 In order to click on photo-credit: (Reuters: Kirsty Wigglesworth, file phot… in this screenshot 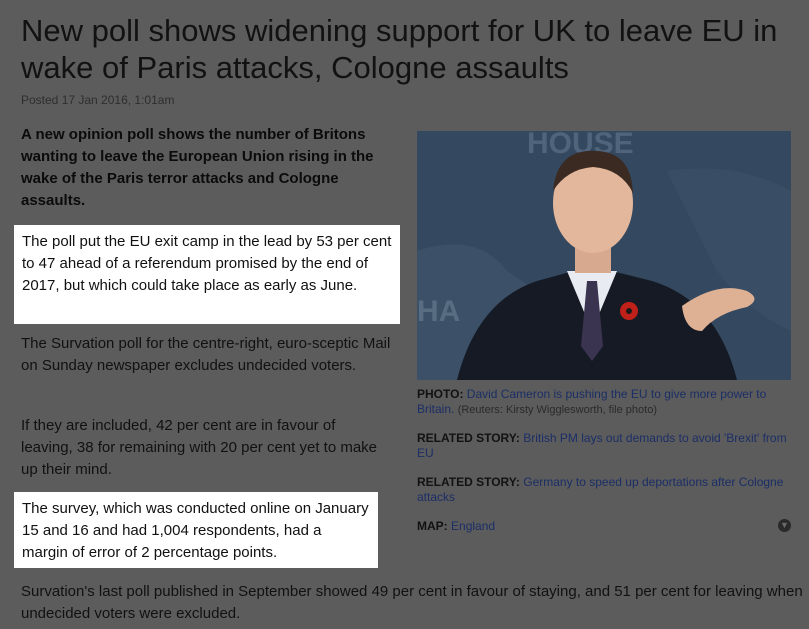, I will do `click(557, 410)`.